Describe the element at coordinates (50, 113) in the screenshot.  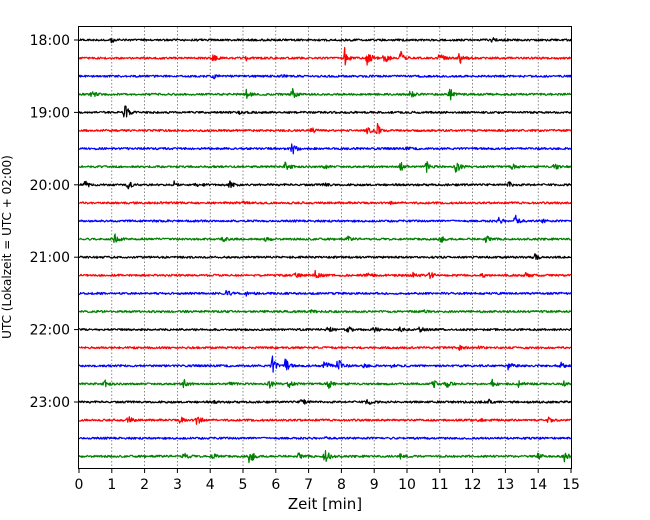
I see `y-tick-label: 19:00` at that location.